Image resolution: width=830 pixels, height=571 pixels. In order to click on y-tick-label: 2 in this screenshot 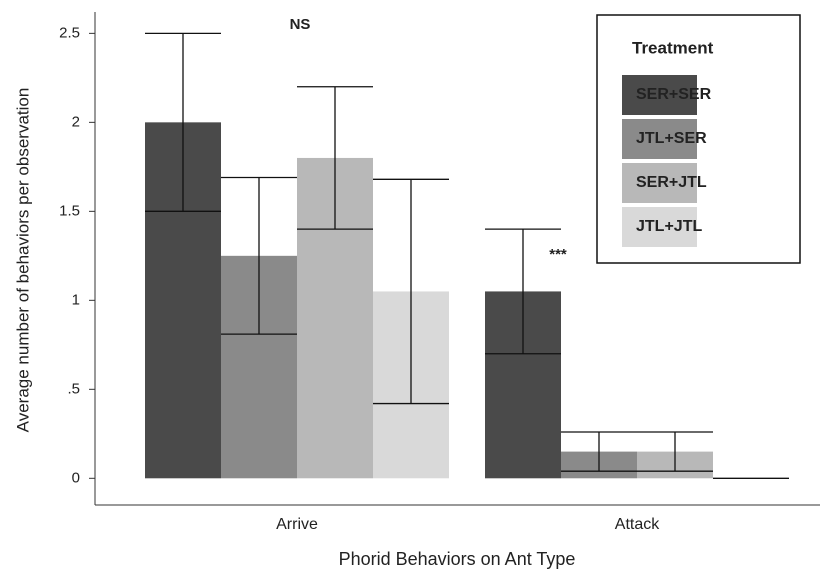, I will do `click(76, 121)`.